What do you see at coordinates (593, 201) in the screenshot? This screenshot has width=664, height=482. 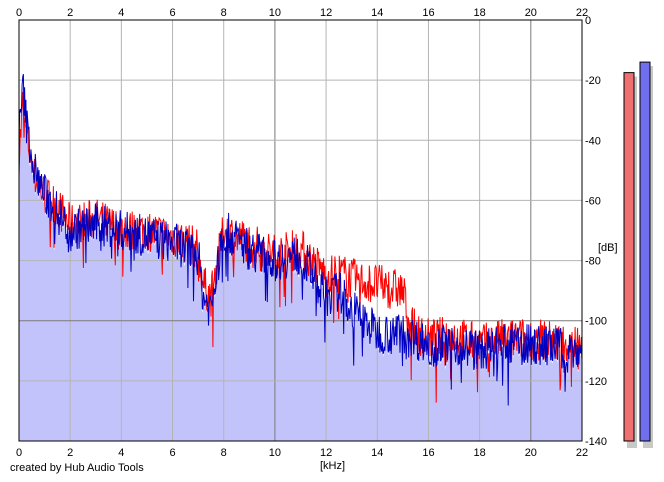 I see `y-tick-label: -60` at bounding box center [593, 201].